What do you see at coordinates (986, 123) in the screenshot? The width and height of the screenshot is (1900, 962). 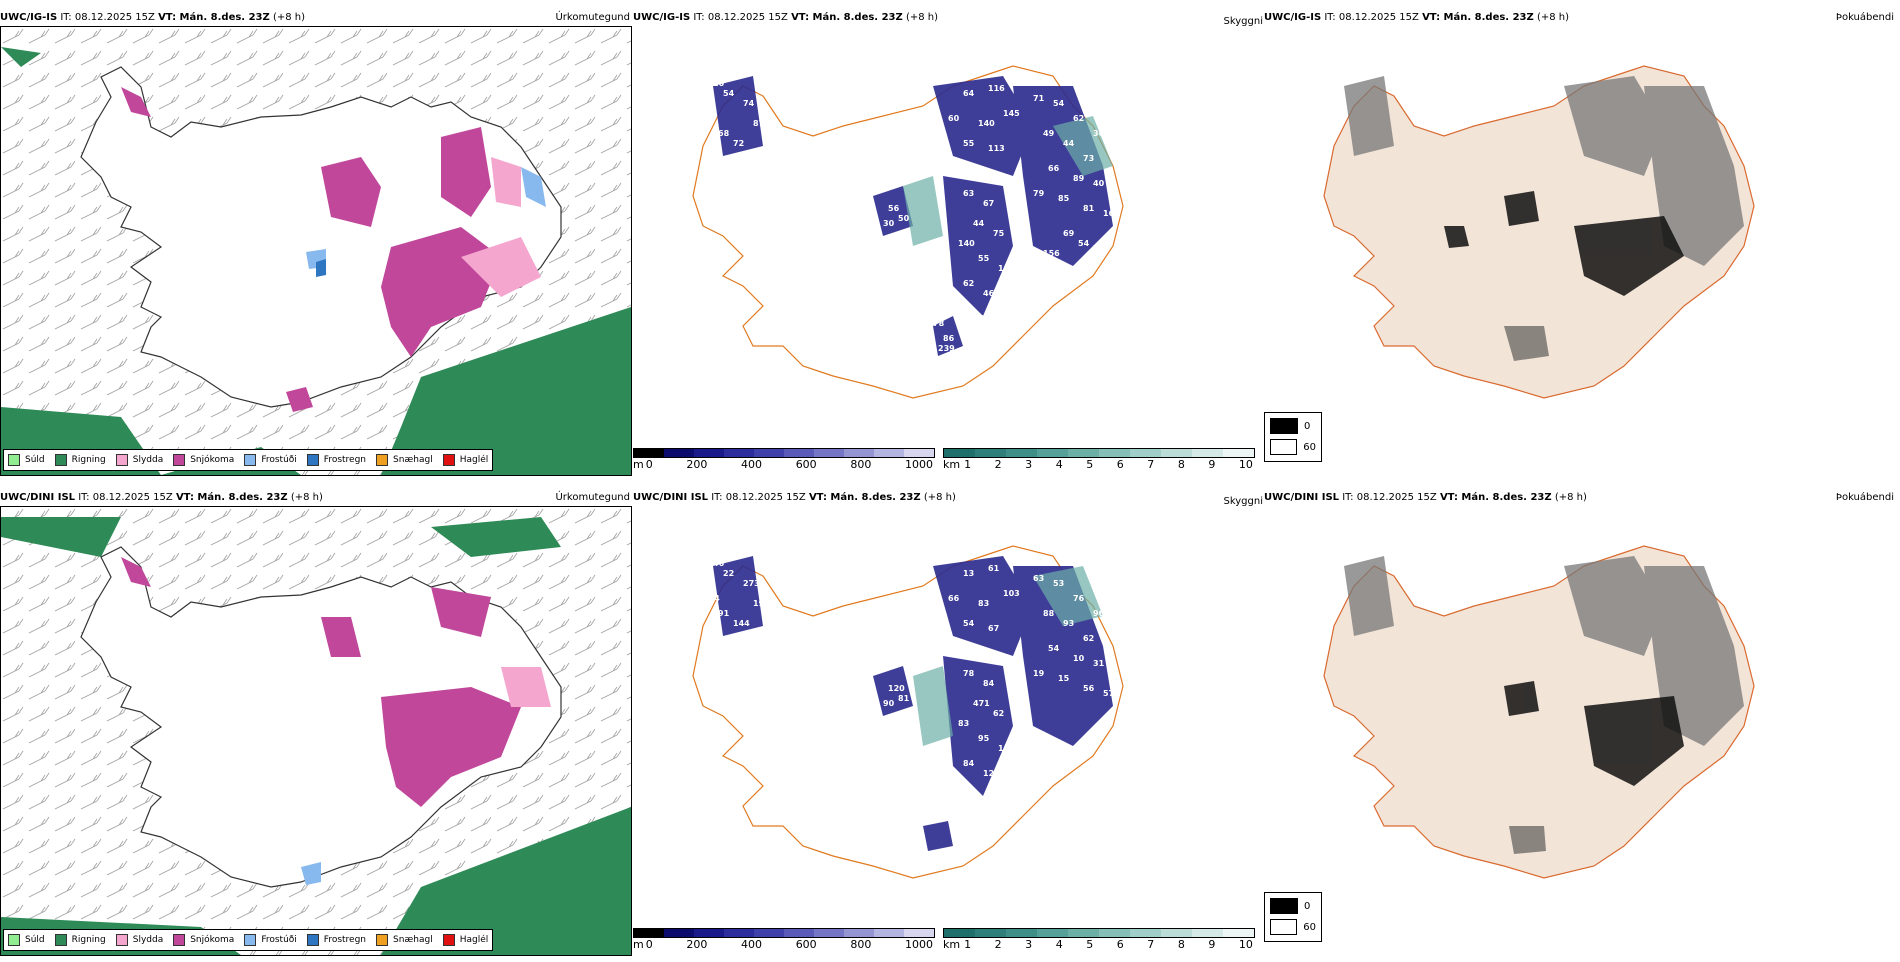 I see `terrain-value-label: 140` at bounding box center [986, 123].